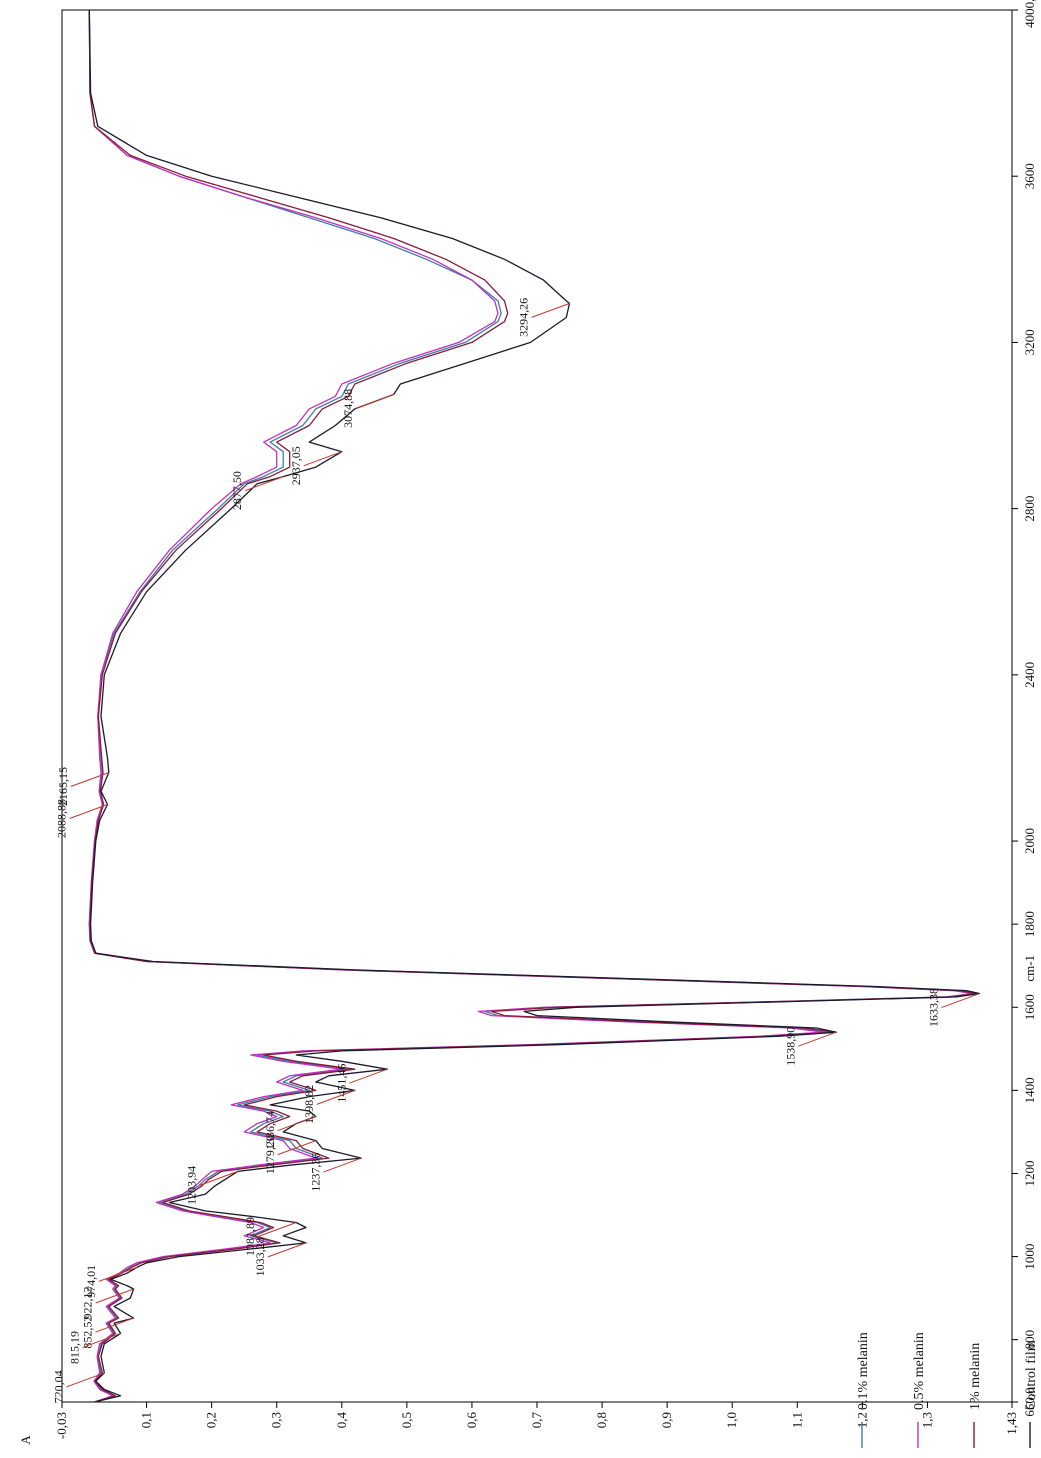 The height and width of the screenshot is (1458, 1041). Describe the element at coordinates (211, 1420) in the screenshot. I see `y-tick-label: 0,2` at that location.